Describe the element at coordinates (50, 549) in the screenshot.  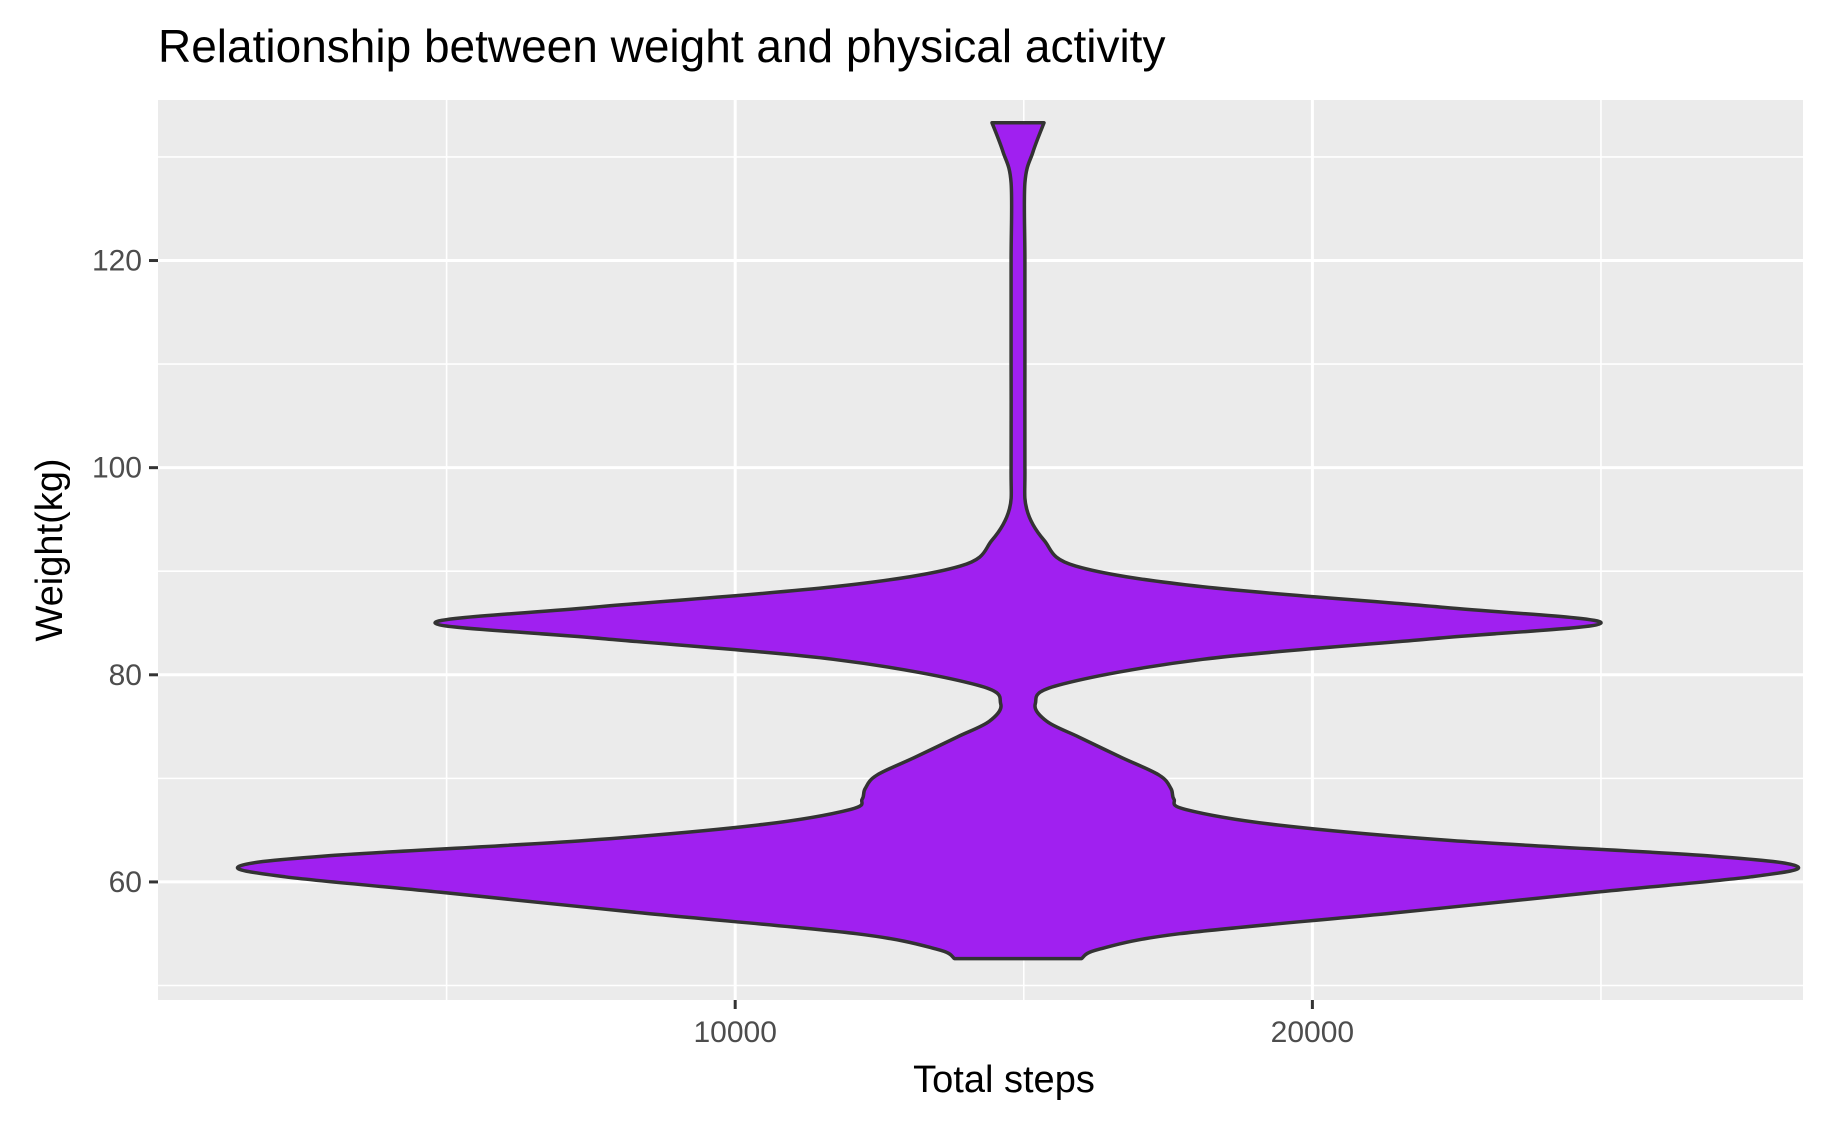
I see `y-axis-title: Weight(kg)` at that location.